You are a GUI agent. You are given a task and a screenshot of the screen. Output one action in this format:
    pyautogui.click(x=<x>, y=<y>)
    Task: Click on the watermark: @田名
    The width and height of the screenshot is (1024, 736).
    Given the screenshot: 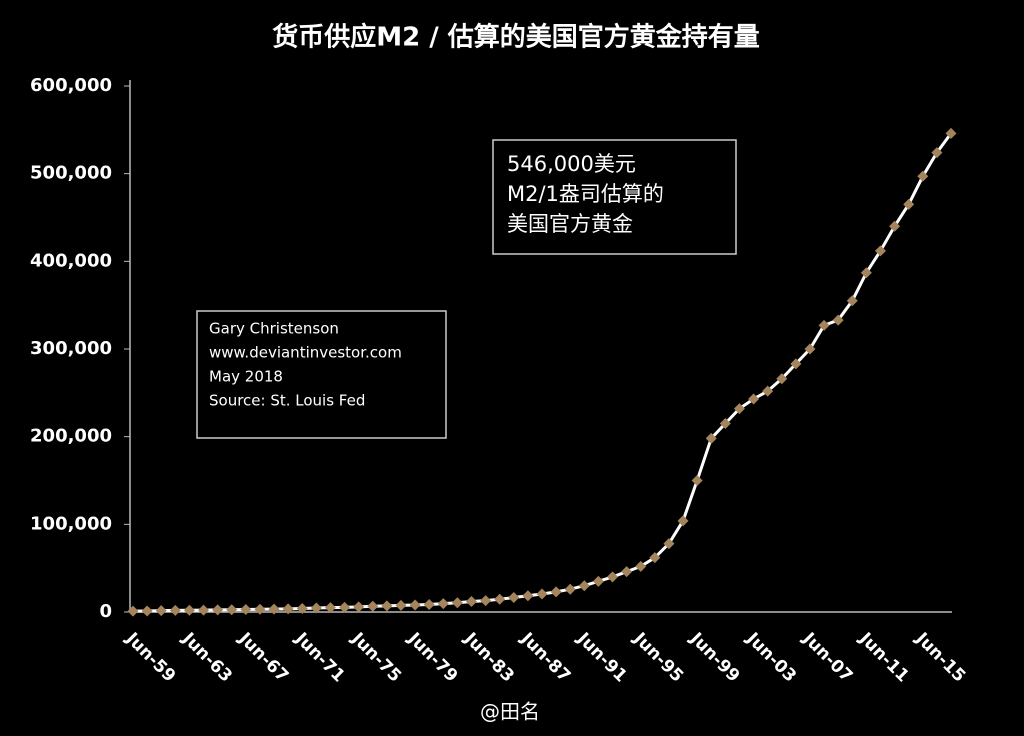 What is the action you would take?
    pyautogui.click(x=510, y=712)
    